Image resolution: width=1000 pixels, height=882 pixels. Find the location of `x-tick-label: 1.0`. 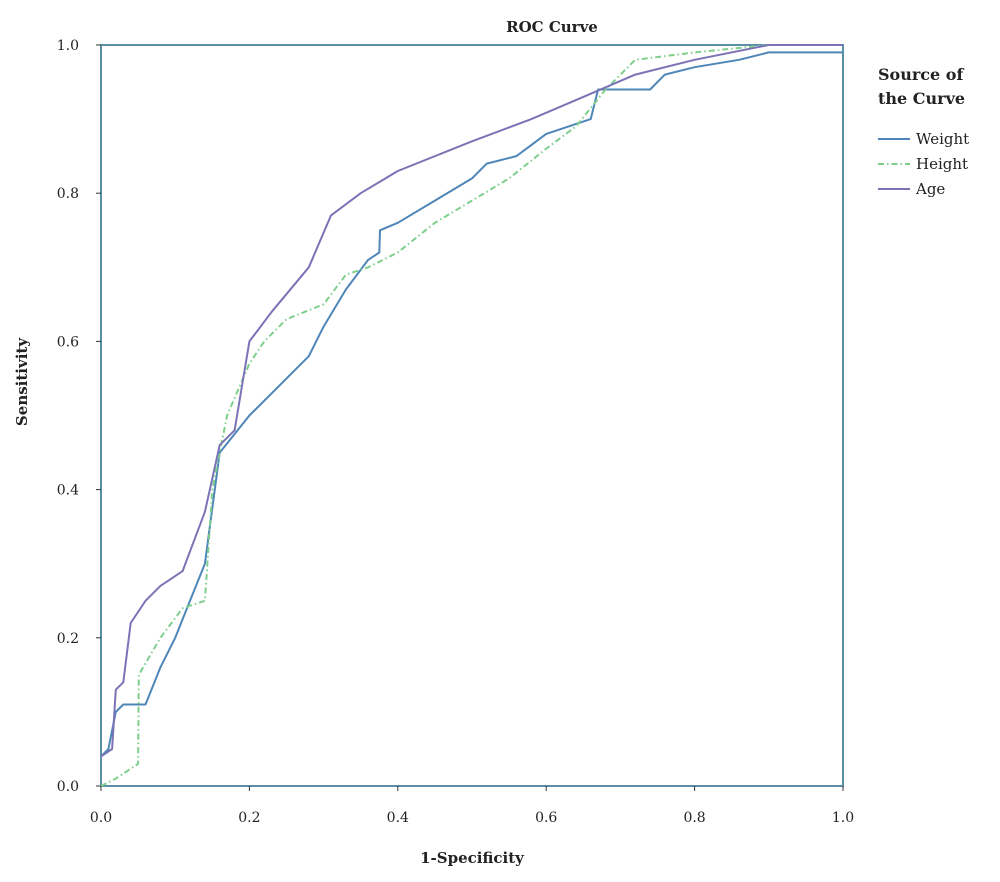

x-tick-label: 1.0 is located at coordinates (843, 818).